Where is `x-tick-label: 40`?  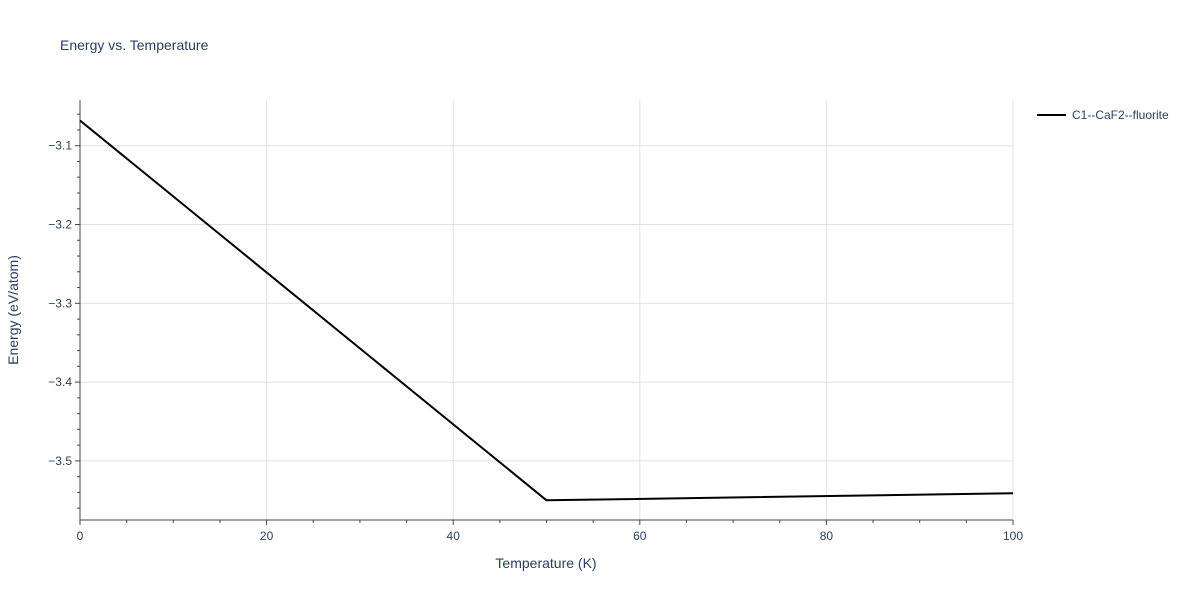
x-tick-label: 40 is located at coordinates (454, 536).